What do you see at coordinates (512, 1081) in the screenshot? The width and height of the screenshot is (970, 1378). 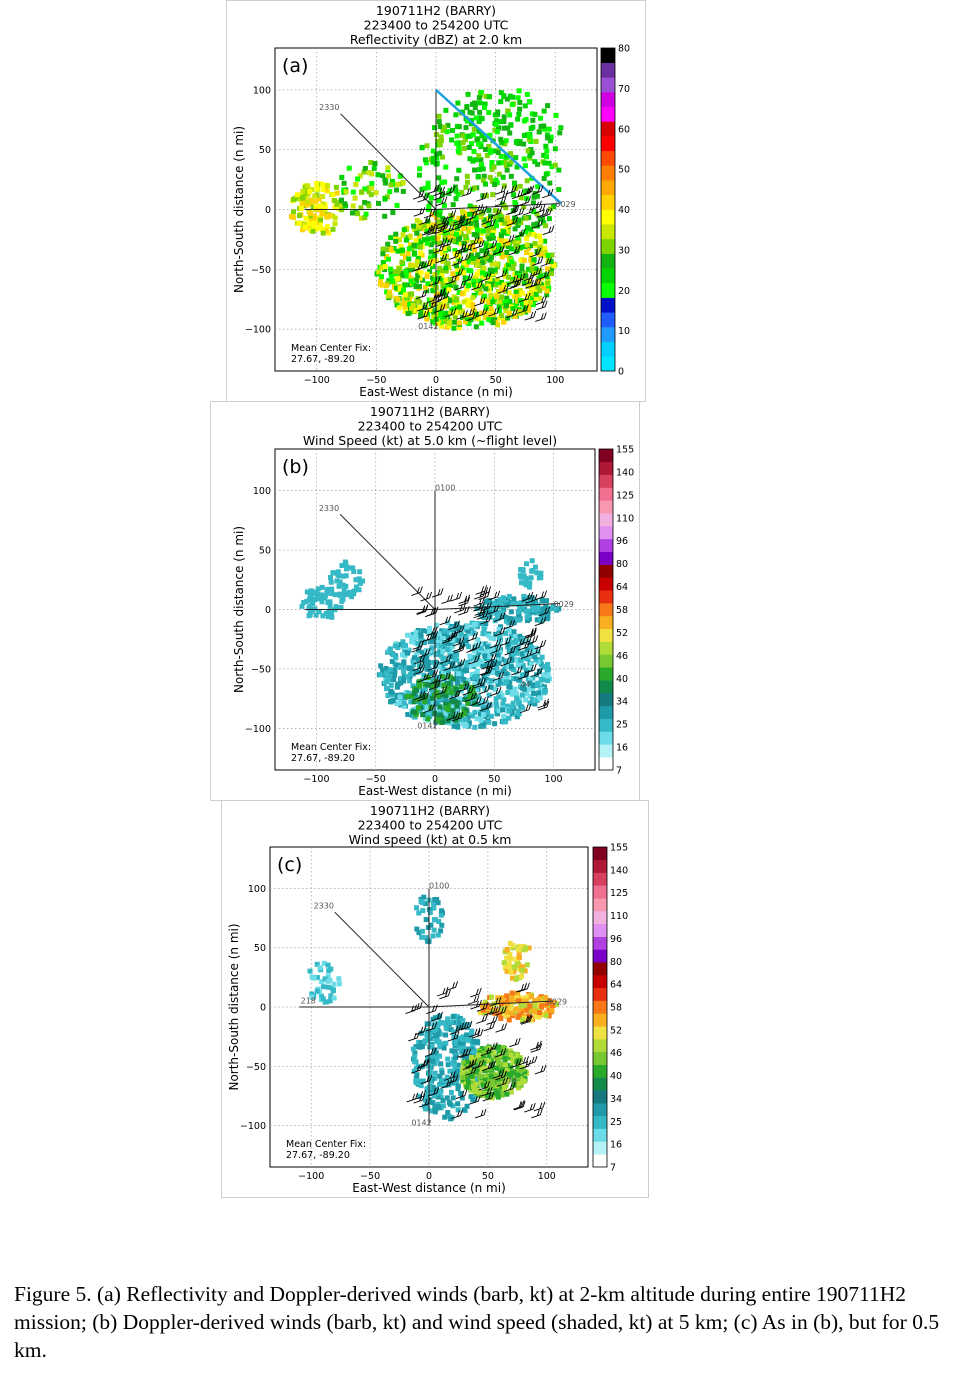 I see `track-time-label: 74` at bounding box center [512, 1081].